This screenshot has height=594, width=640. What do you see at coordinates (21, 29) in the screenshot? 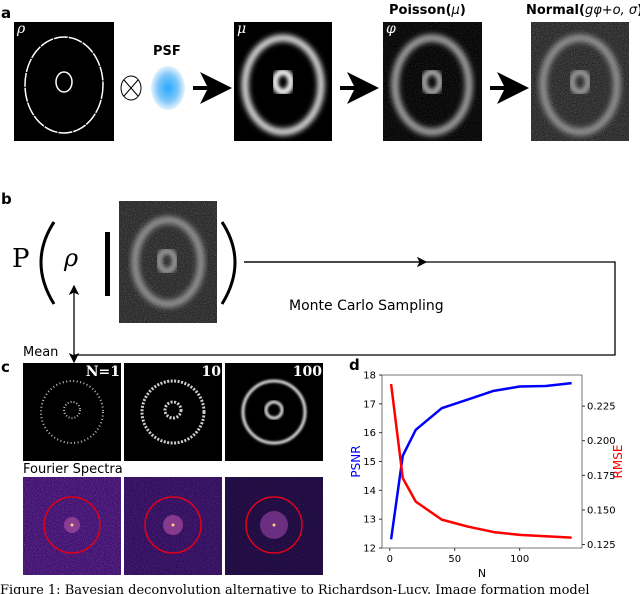
I see `rho-label: ρ` at bounding box center [21, 29].